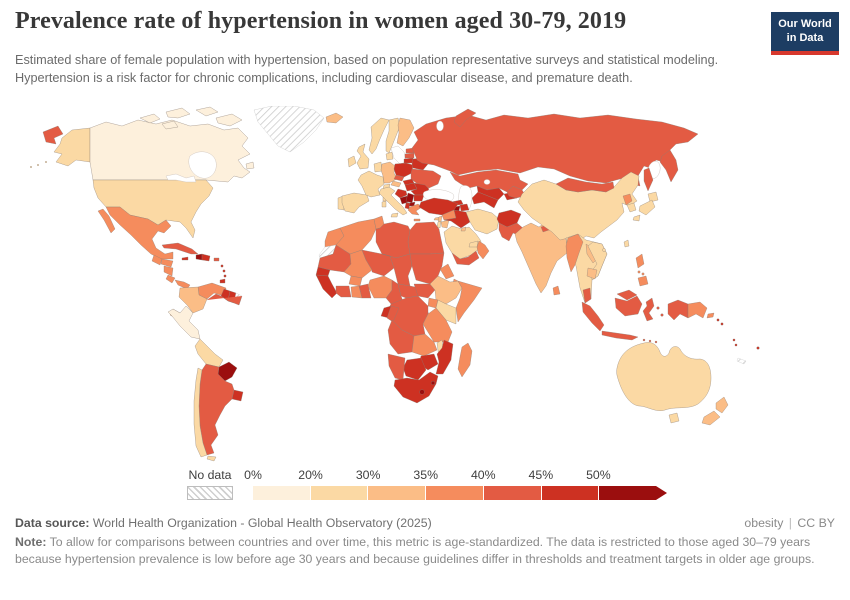 This screenshot has height=600, width=850. What do you see at coordinates (193, 300) in the screenshot?
I see `region-colombia` at bounding box center [193, 300].